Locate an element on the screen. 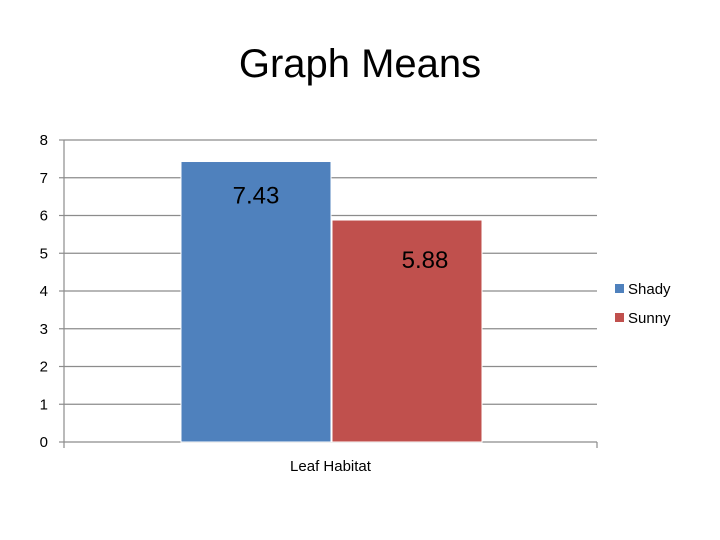  y-tick-label-7: 7 is located at coordinates (44, 178).